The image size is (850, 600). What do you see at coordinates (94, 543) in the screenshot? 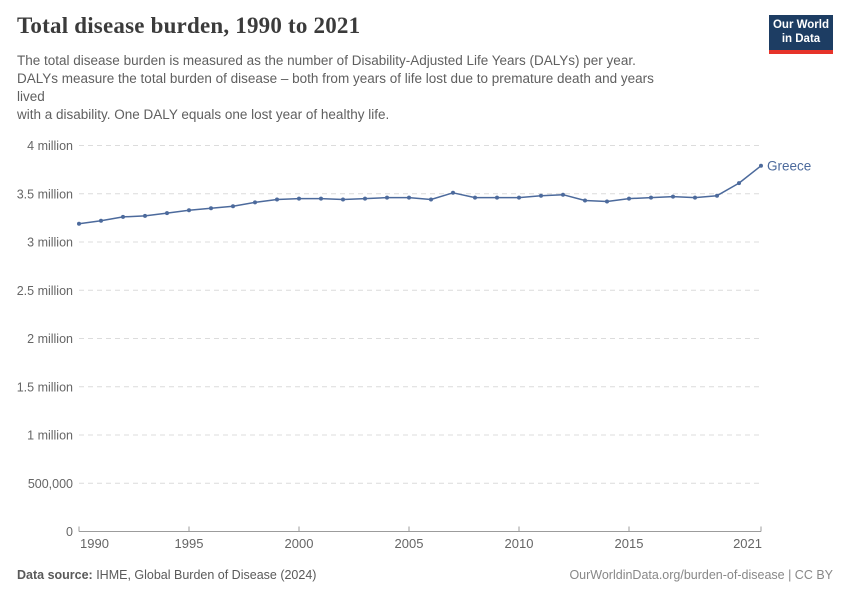
I see `x-axis-label: 1990` at bounding box center [94, 543].